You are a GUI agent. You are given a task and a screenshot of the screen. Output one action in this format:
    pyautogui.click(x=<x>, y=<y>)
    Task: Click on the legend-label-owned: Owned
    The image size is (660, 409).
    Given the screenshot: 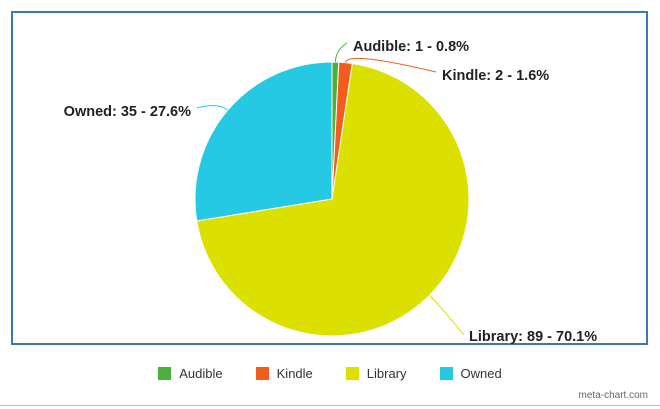 What is the action you would take?
    pyautogui.click(x=481, y=373)
    